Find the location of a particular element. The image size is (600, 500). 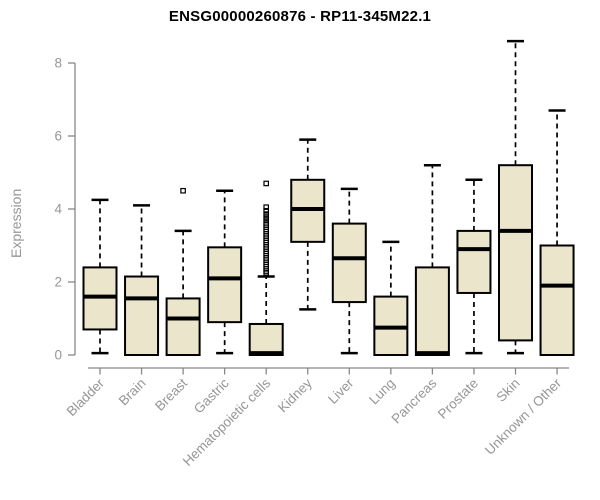

y-tick-label: 4 is located at coordinates (58, 209).